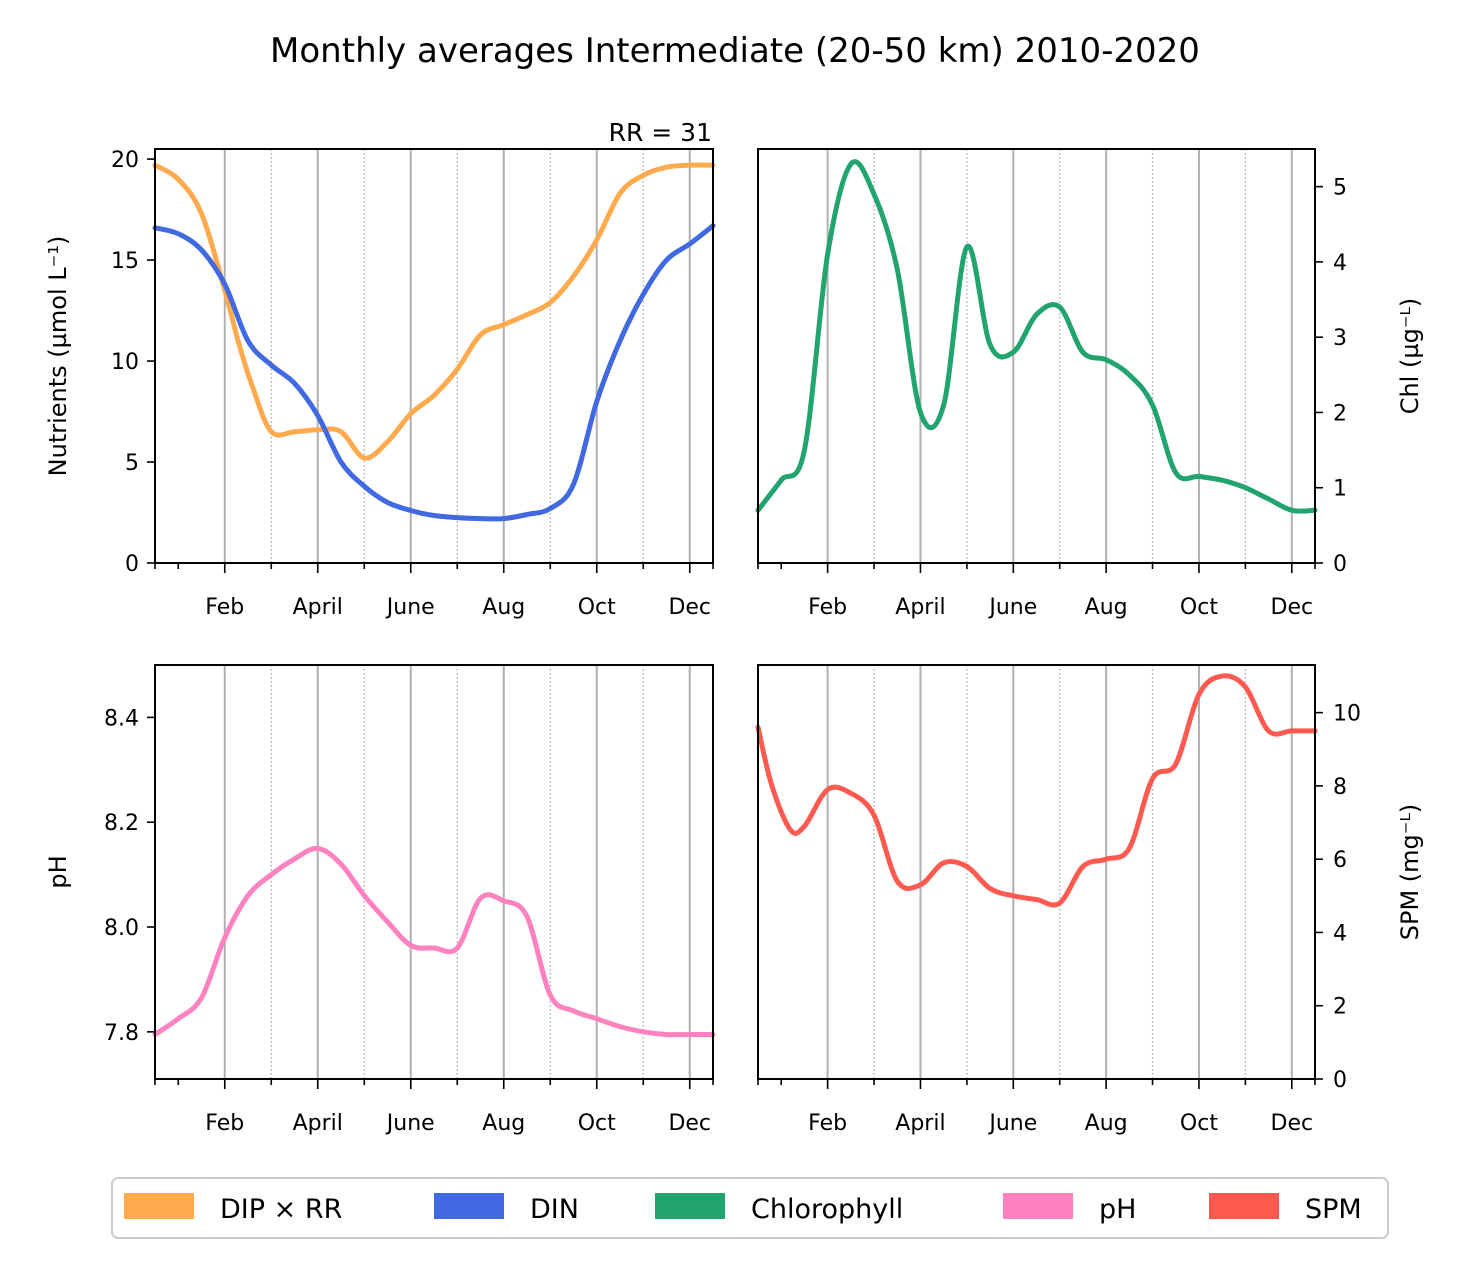  I want to click on legend-item: Chlorophyll, so click(779, 1209).